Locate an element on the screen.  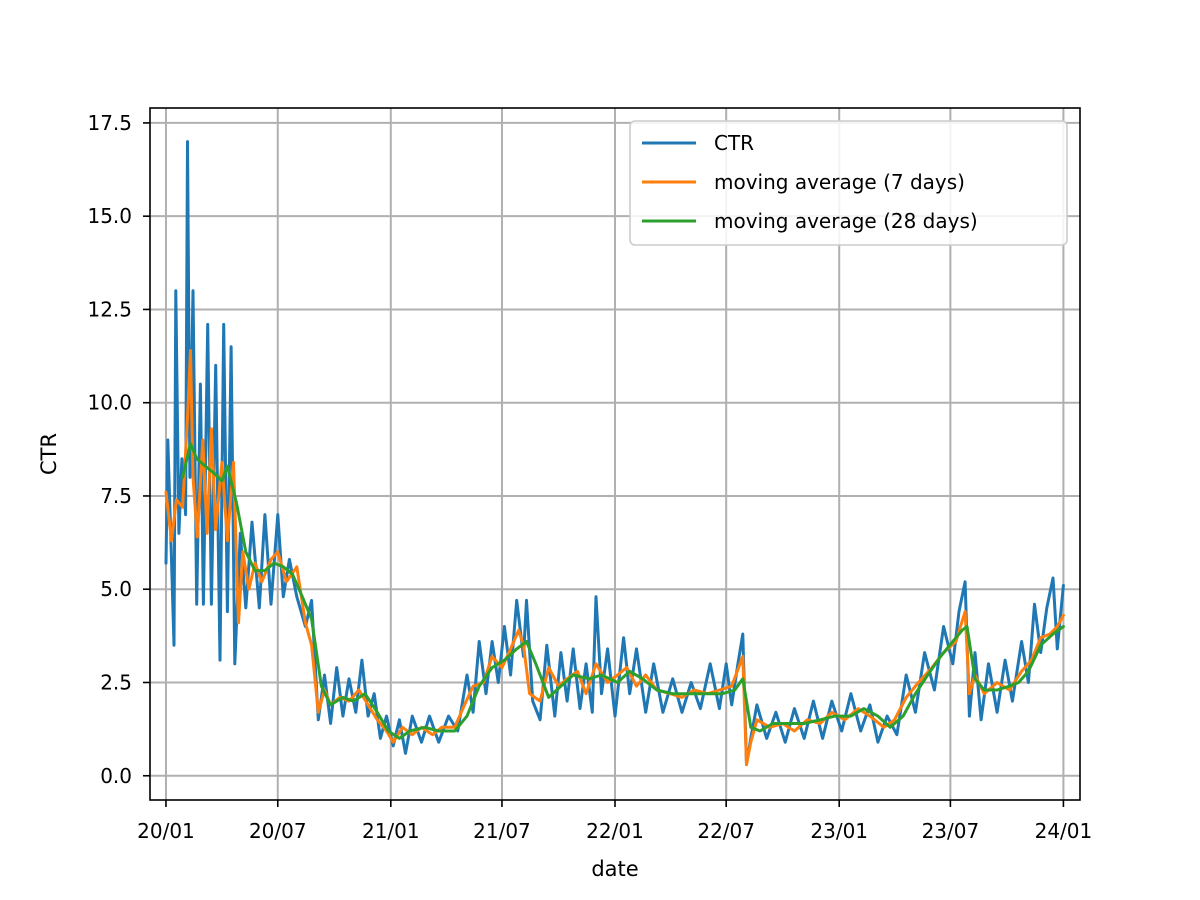
x-tick-label: 21/07 is located at coordinates (502, 831).